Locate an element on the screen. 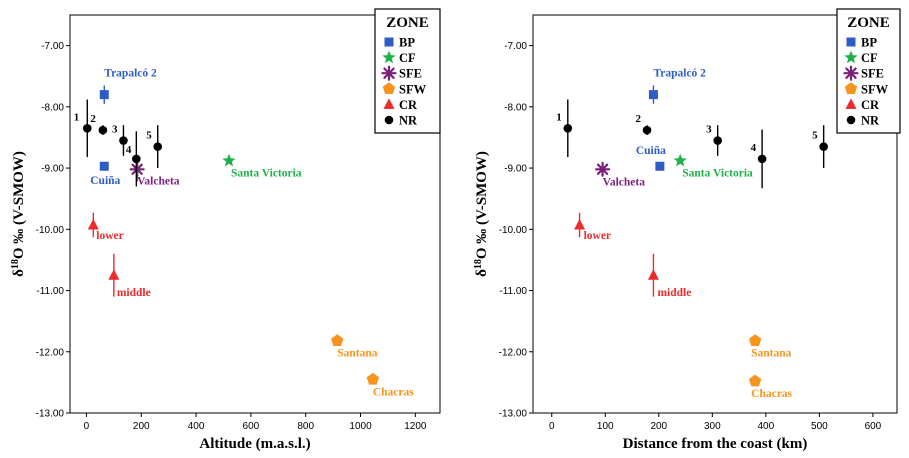 This screenshot has width=909, height=458. point-label: lower is located at coordinates (597, 236).